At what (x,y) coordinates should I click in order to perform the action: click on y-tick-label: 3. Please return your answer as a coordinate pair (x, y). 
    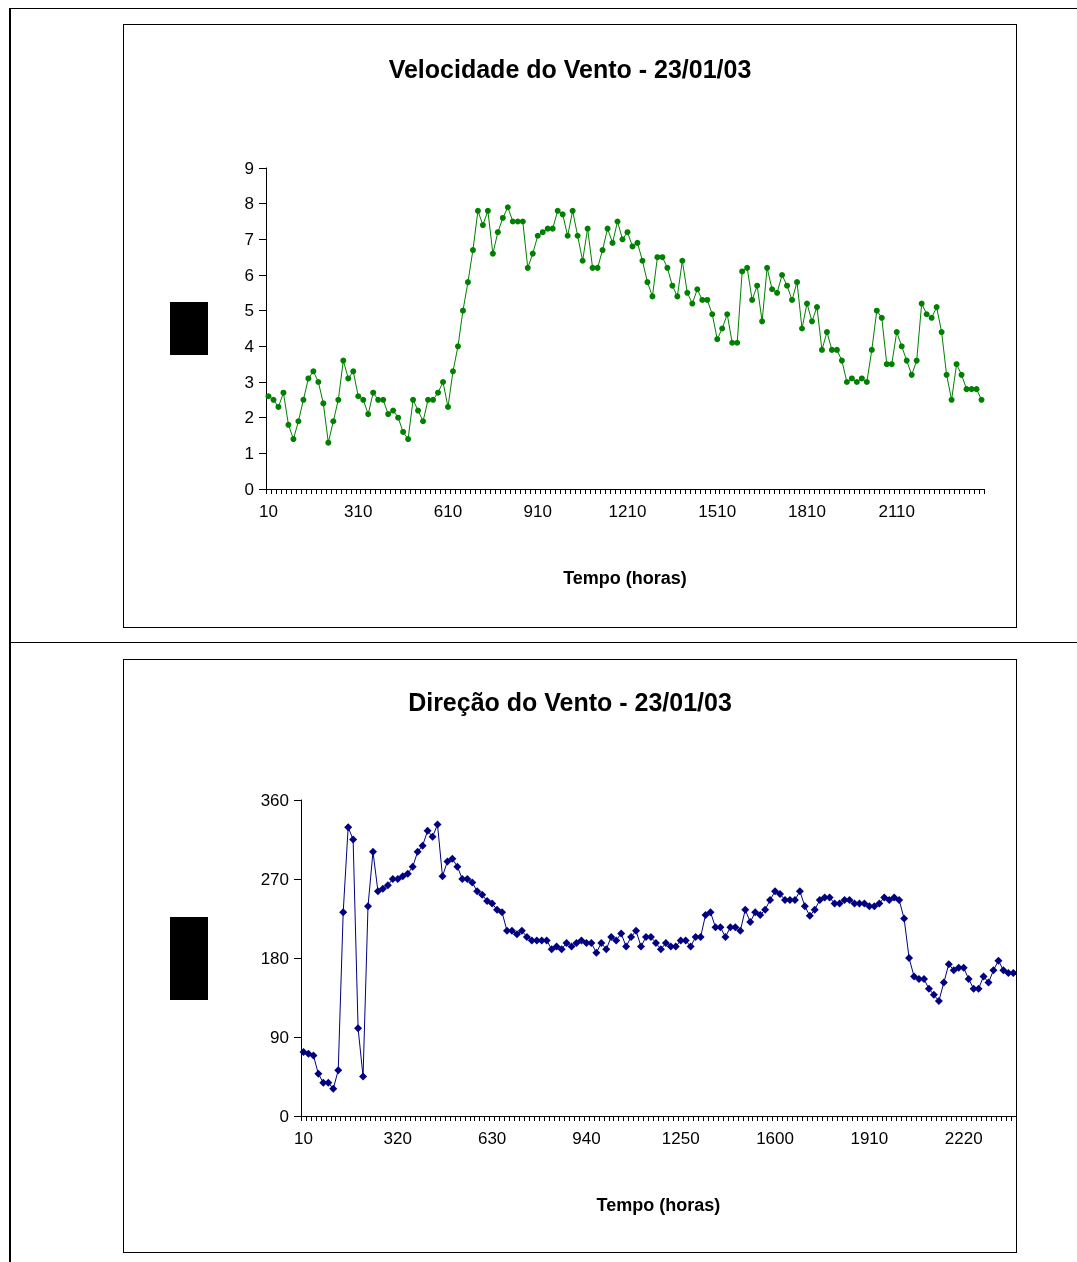
    Looking at the image, I should click on (249, 382).